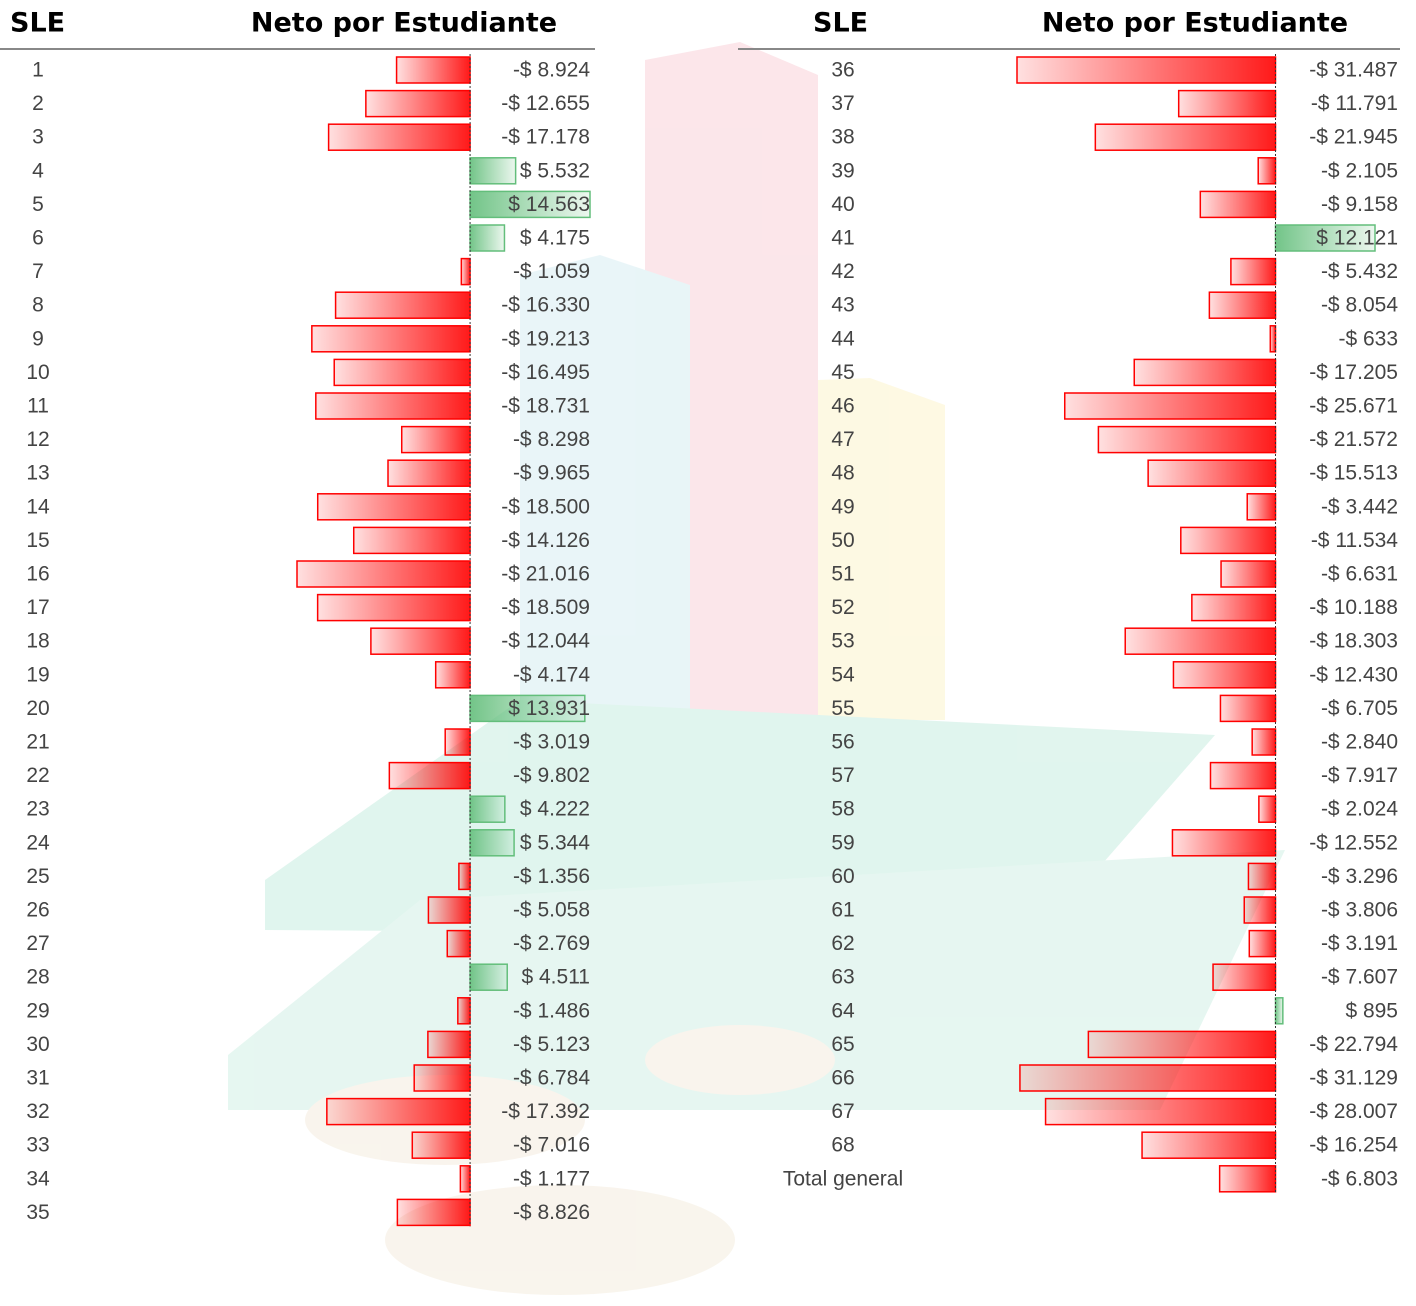  Describe the element at coordinates (545, 338) in the screenshot. I see `value-label: -$ 19.213` at that location.